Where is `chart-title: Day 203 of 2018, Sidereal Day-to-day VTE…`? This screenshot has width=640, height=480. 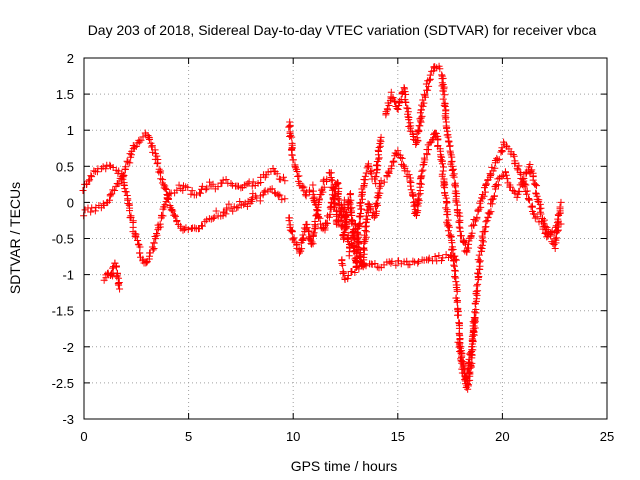
chart-title: Day 203 of 2018, Sidereal Day-to-day VTE… is located at coordinates (342, 30).